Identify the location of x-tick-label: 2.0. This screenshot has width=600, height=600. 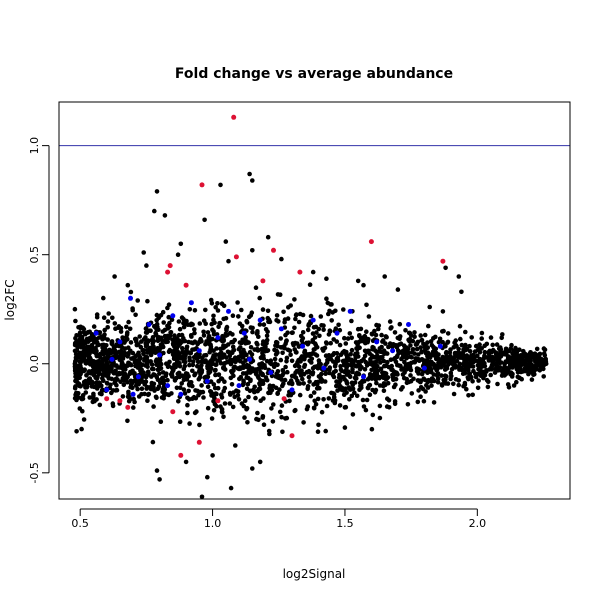
(478, 523).